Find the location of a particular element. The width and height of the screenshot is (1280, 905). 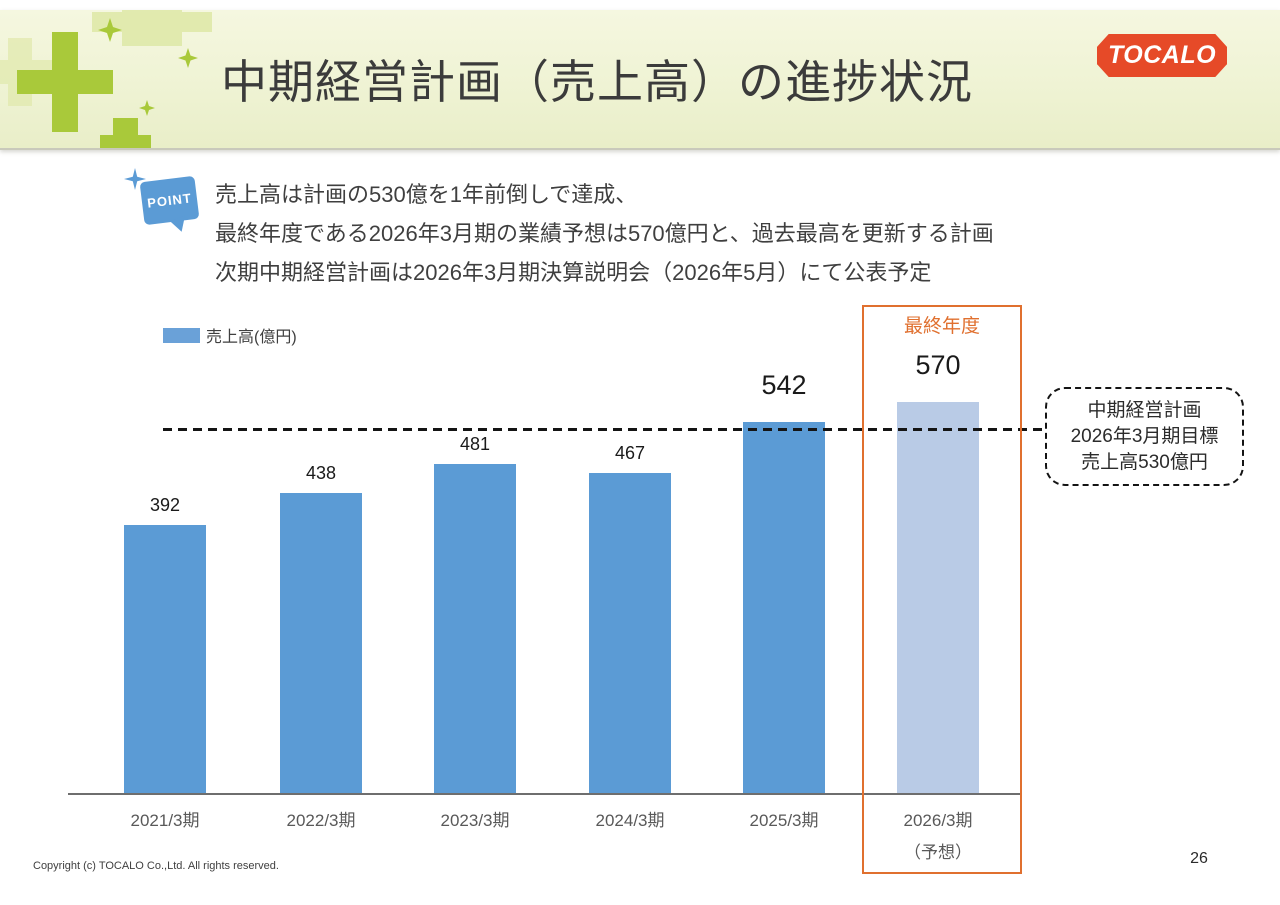

tocalo-logo: TOCALO is located at coordinates (1162, 55).